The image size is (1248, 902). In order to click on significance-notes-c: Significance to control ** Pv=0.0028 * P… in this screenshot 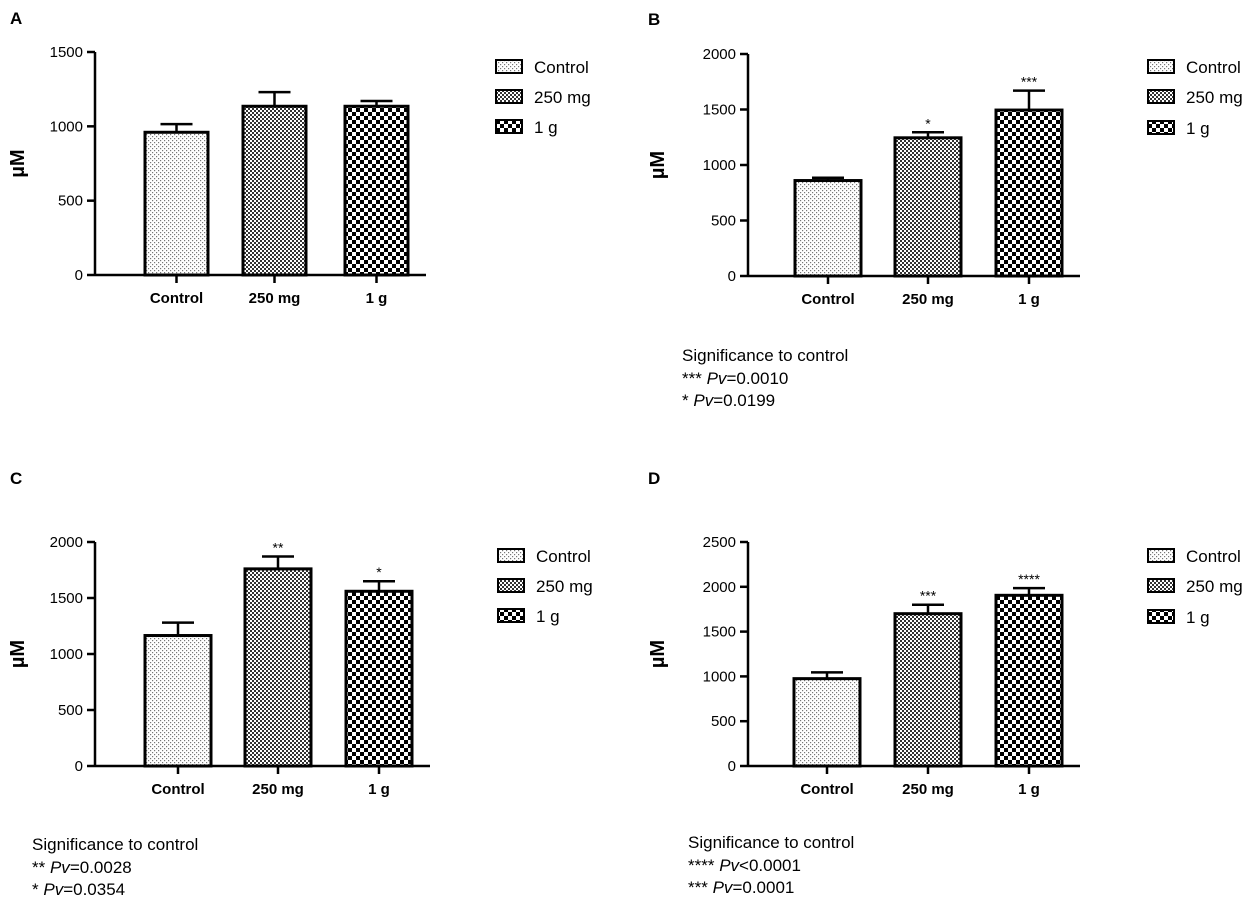, I will do `click(115, 868)`.